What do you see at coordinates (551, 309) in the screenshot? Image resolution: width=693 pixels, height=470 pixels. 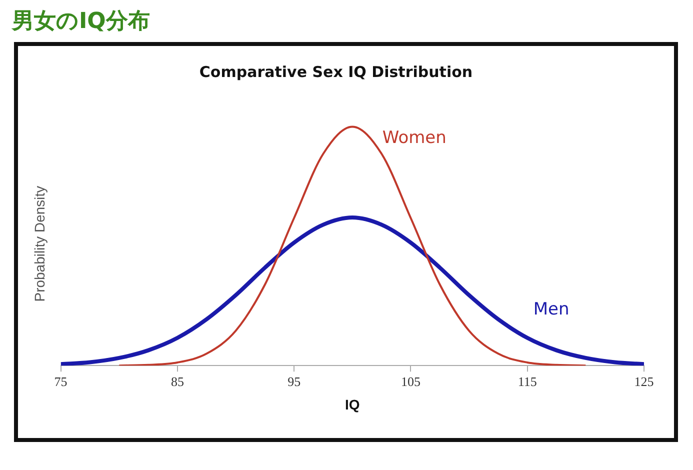 I see `series-label: Men` at bounding box center [551, 309].